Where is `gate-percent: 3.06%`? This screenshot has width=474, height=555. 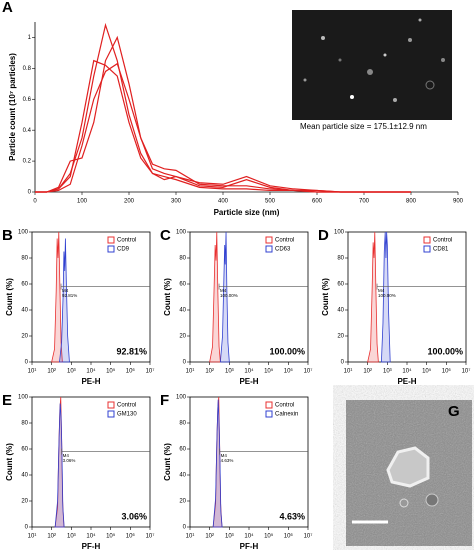 gate-percent: 3.06% is located at coordinates (69, 460).